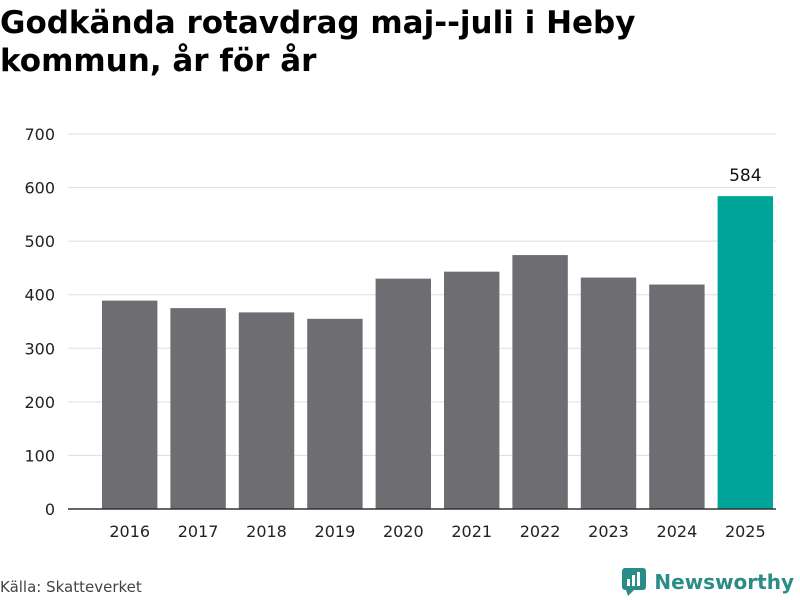 The height and width of the screenshot is (600, 800). Describe the element at coordinates (198, 408) in the screenshot. I see `bar-2017` at that location.